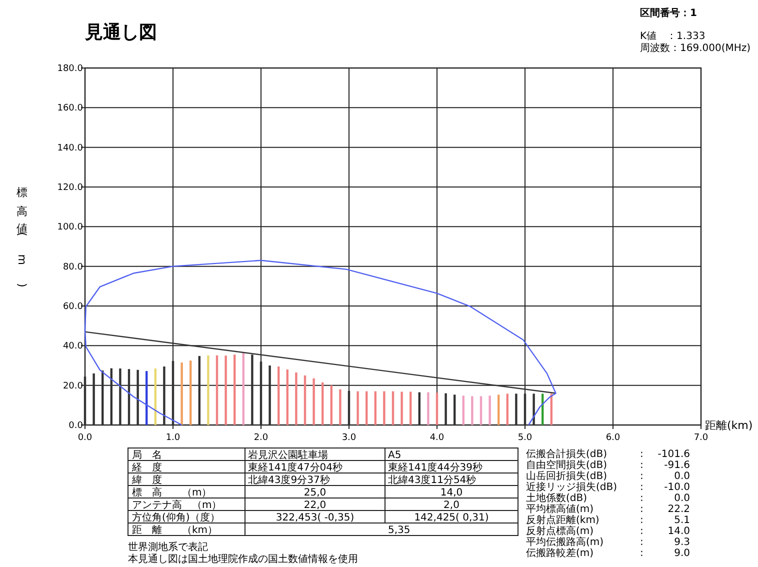 This screenshot has height=567, width=758. Describe the element at coordinates (70, 69) in the screenshot. I see `y-tick-label: 180.0` at that location.